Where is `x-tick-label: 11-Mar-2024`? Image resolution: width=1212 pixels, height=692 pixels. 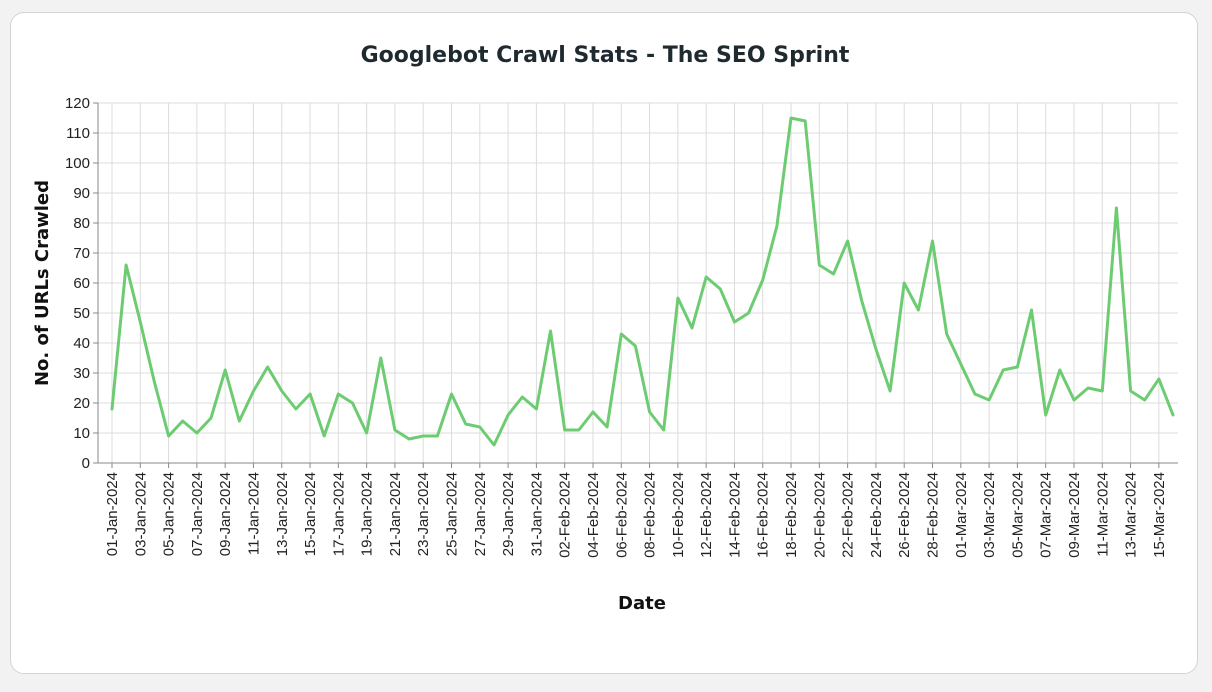
x-tick-label: 11-Mar-2024 is located at coordinates (1102, 514).